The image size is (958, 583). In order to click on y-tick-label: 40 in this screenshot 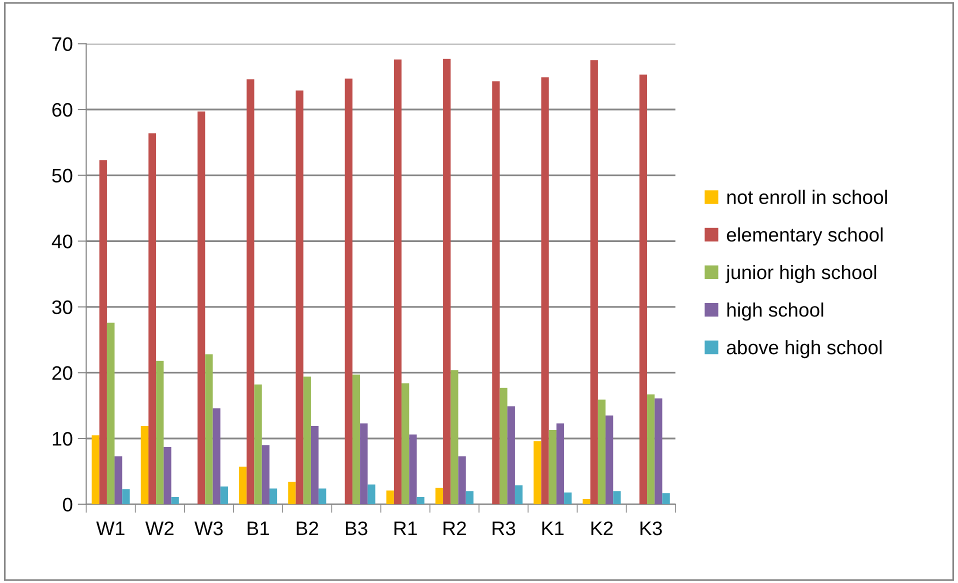, I will do `click(62, 241)`.